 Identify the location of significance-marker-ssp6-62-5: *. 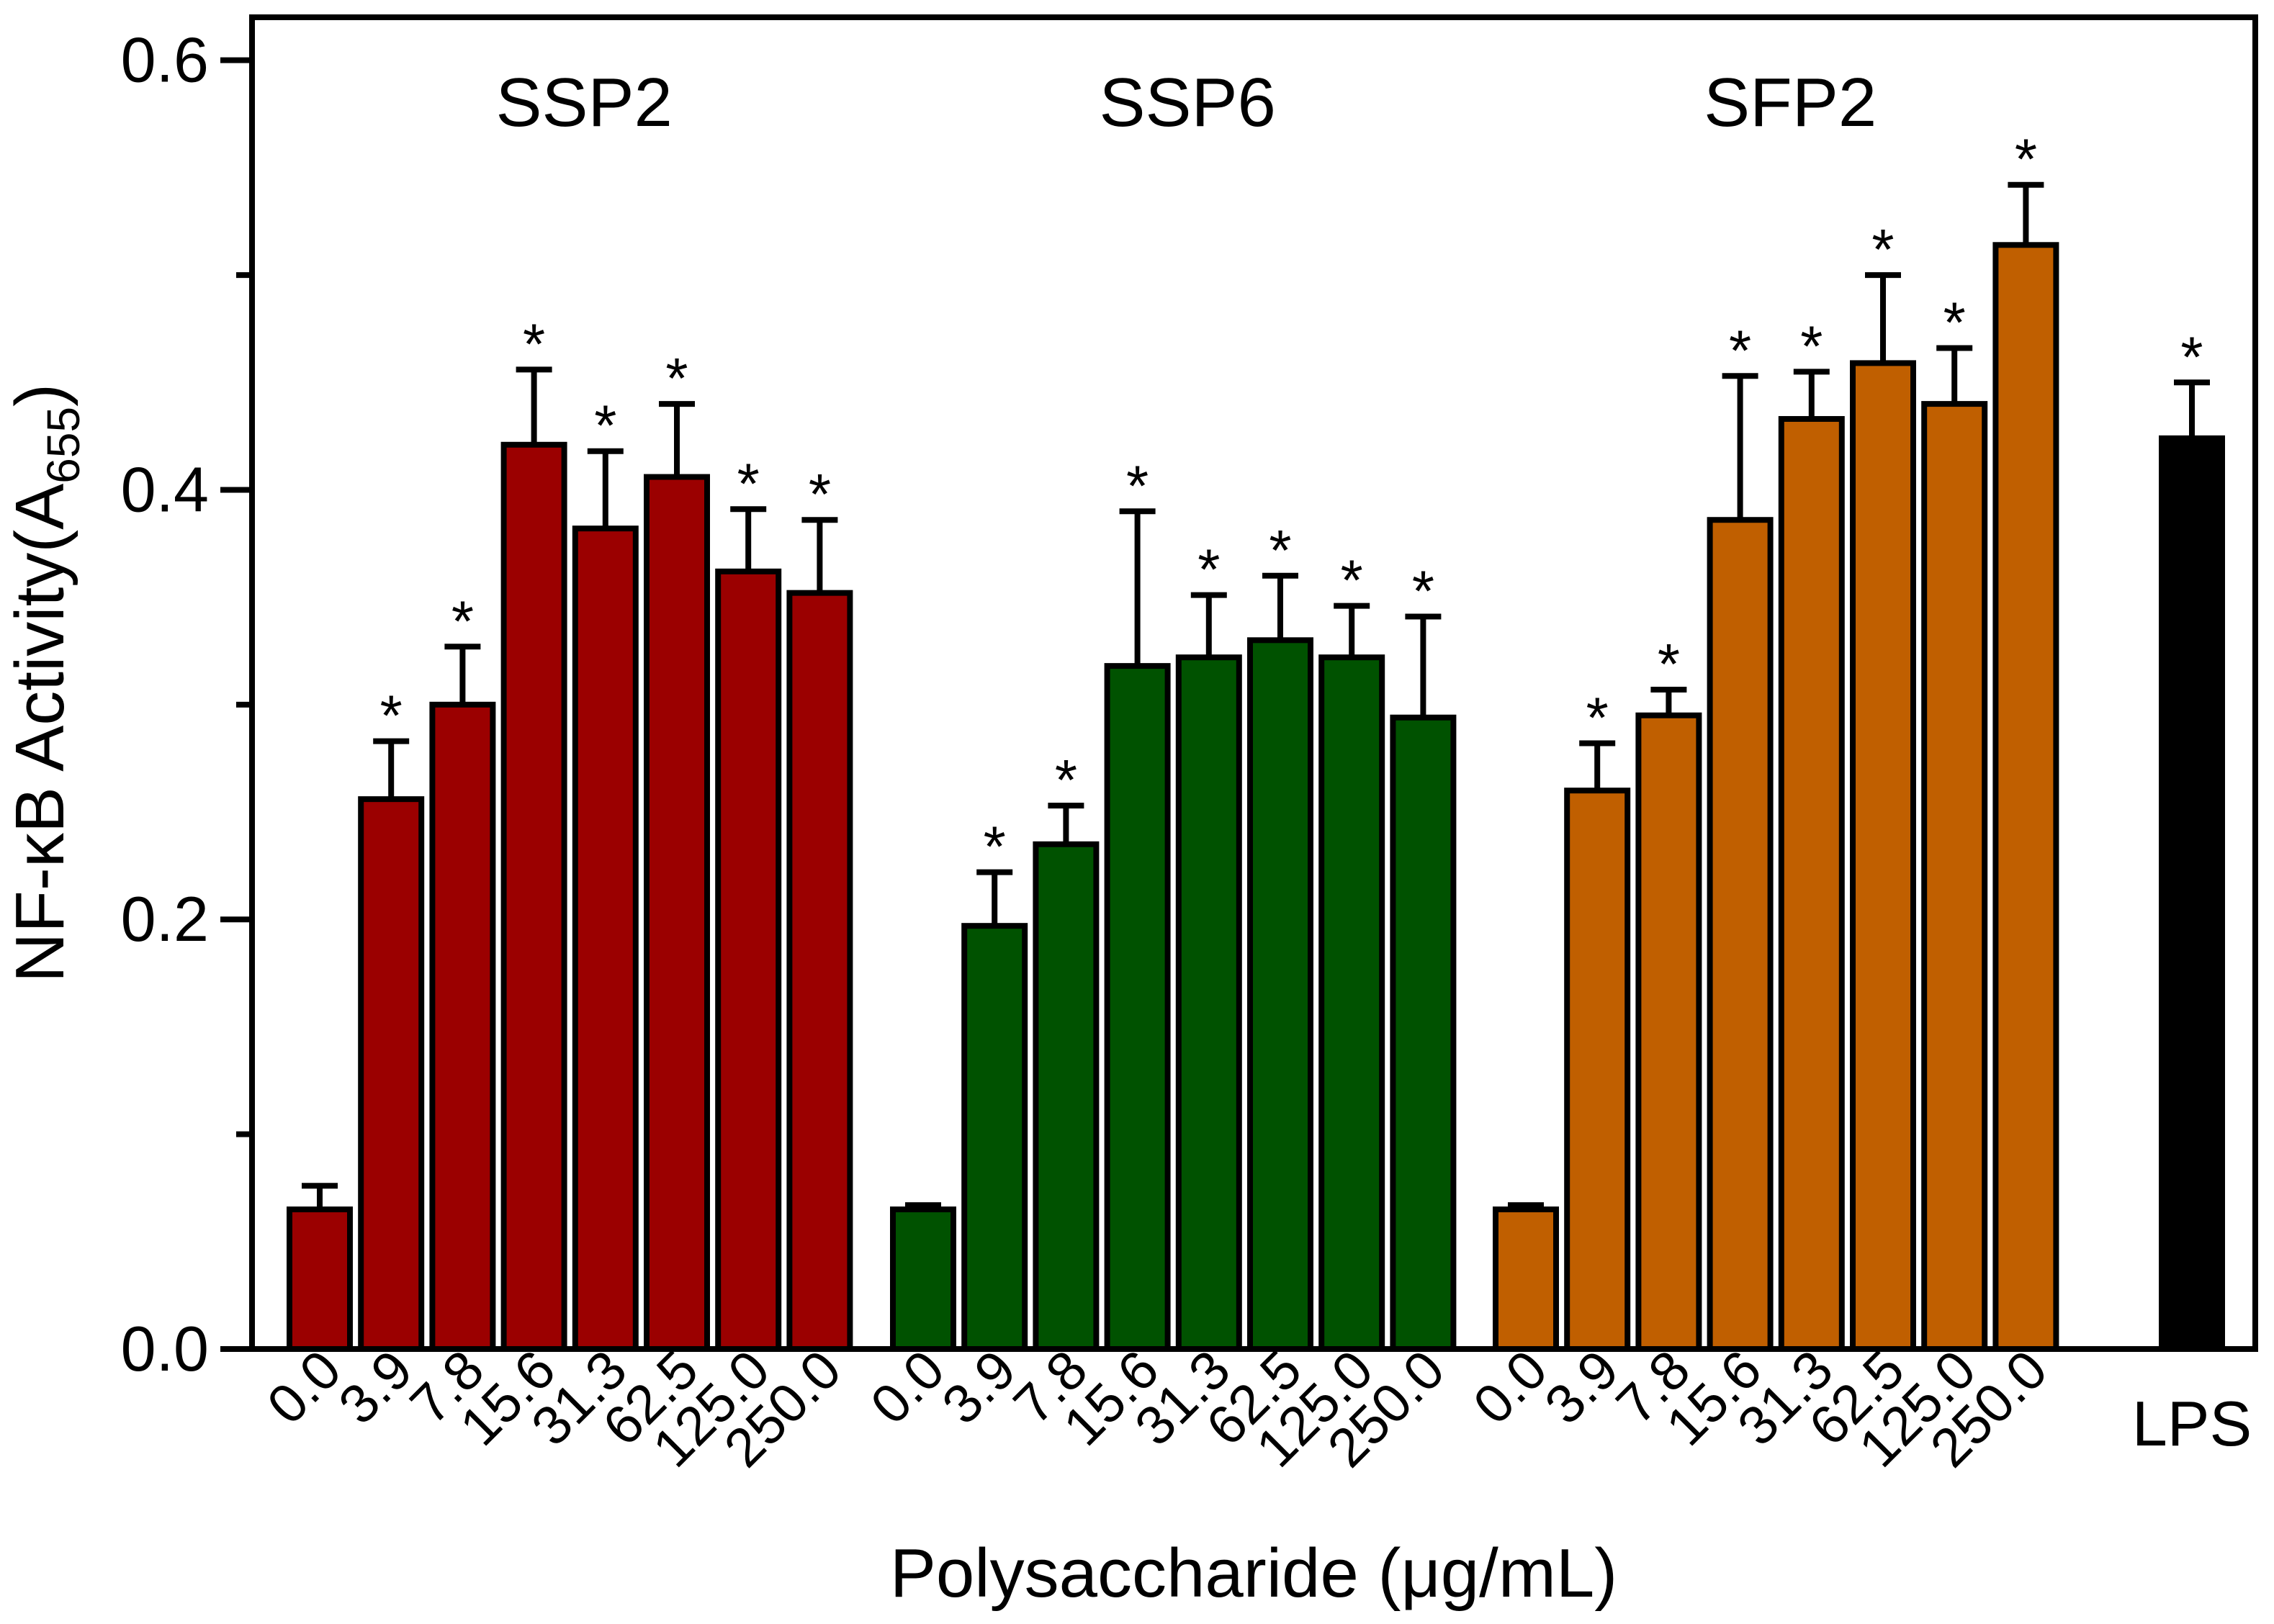
(1280, 550).